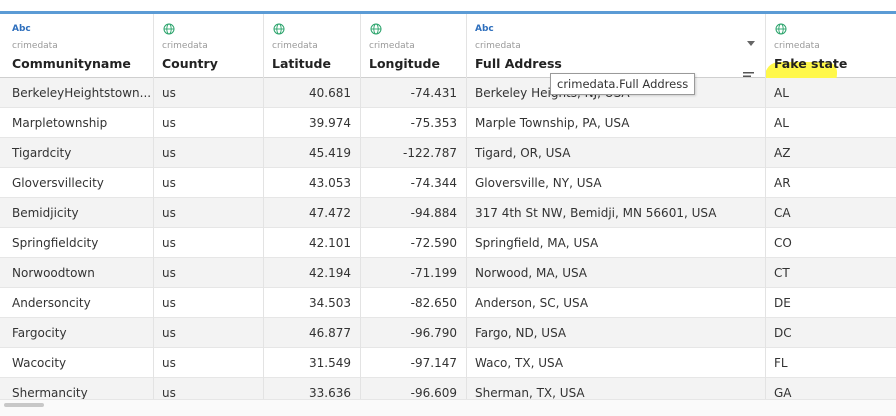  What do you see at coordinates (24, 405) in the screenshot?
I see `horizontal-scrollbar-thumb` at bounding box center [24, 405].